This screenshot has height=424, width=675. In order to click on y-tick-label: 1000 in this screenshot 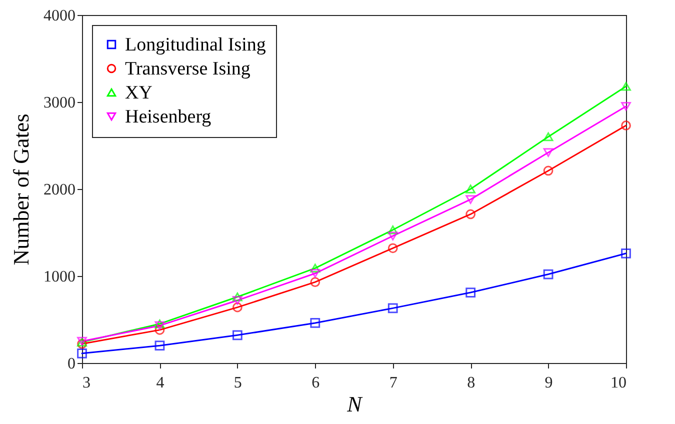, I will do `click(60, 277)`.